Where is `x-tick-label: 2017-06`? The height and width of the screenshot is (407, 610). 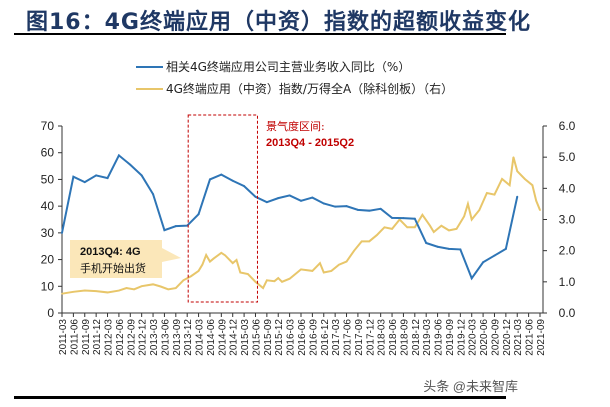
x-tick-label: 2017-06 is located at coordinates (348, 337).